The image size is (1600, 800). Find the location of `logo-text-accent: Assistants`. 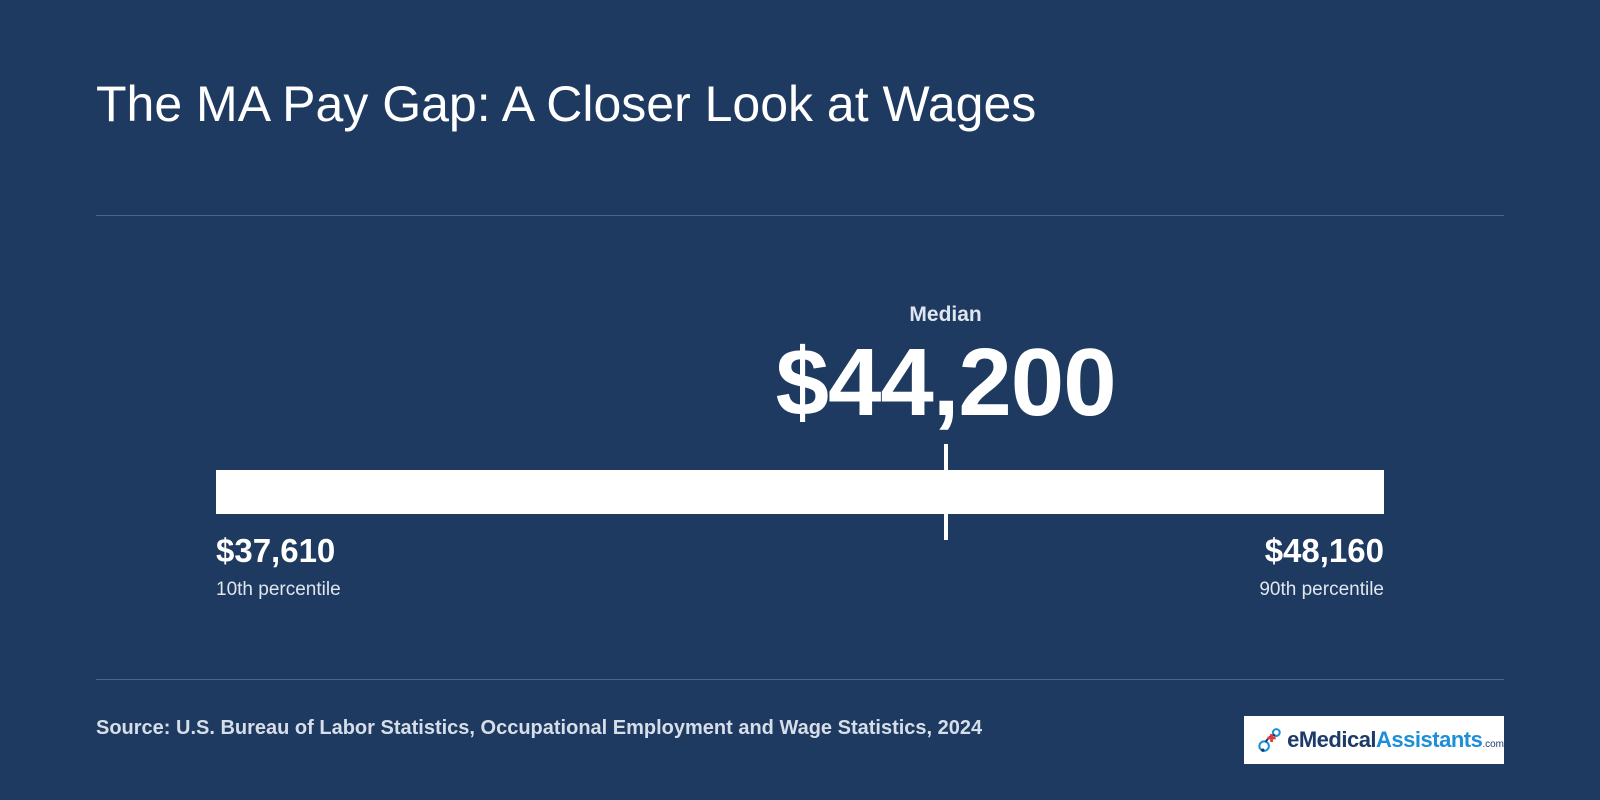

logo-text-accent: Assistants is located at coordinates (1429, 739).